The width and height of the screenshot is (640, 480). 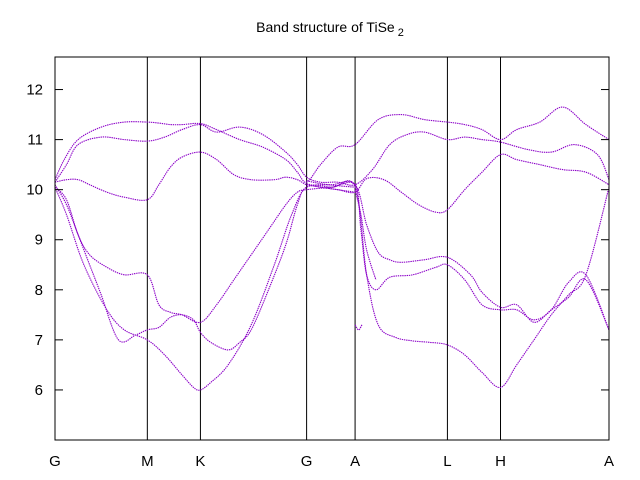 I want to click on chart-title-subscript: 2, so click(x=401, y=33).